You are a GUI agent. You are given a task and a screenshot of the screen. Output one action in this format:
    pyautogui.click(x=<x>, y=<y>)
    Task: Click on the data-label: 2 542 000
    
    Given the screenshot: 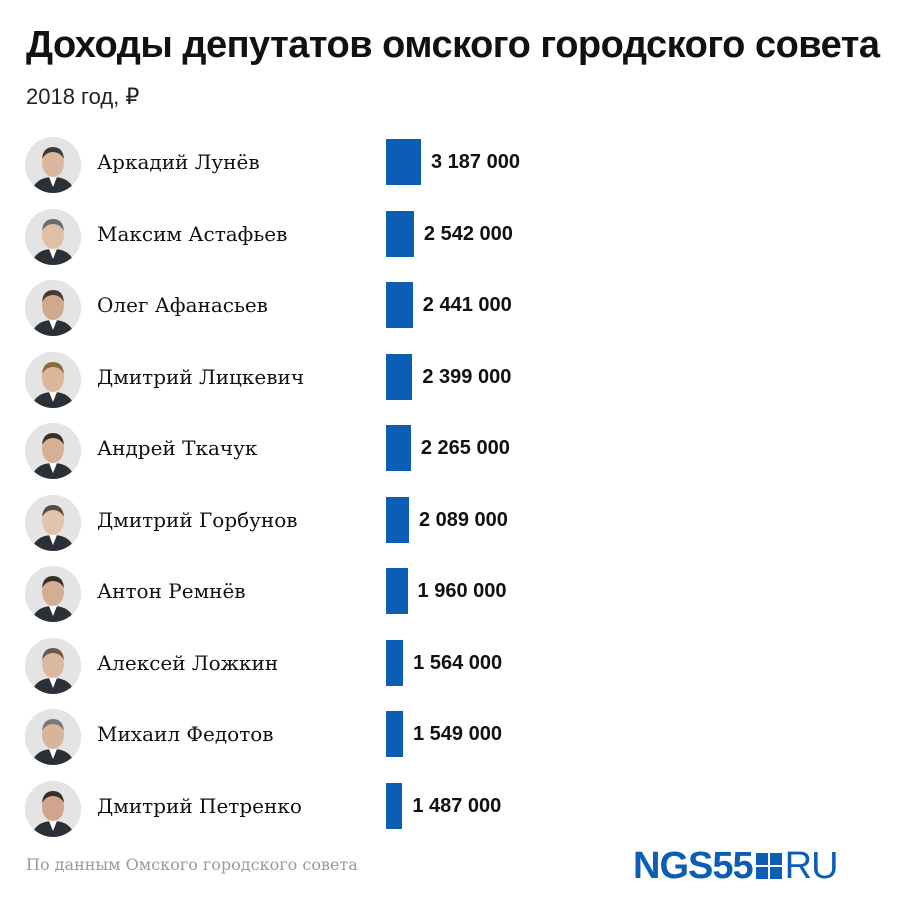 What is the action you would take?
    pyautogui.click(x=468, y=233)
    